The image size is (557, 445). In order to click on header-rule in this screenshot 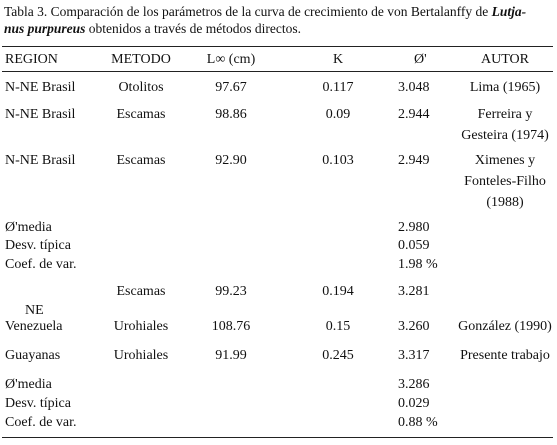, I will do `click(277, 71)`.